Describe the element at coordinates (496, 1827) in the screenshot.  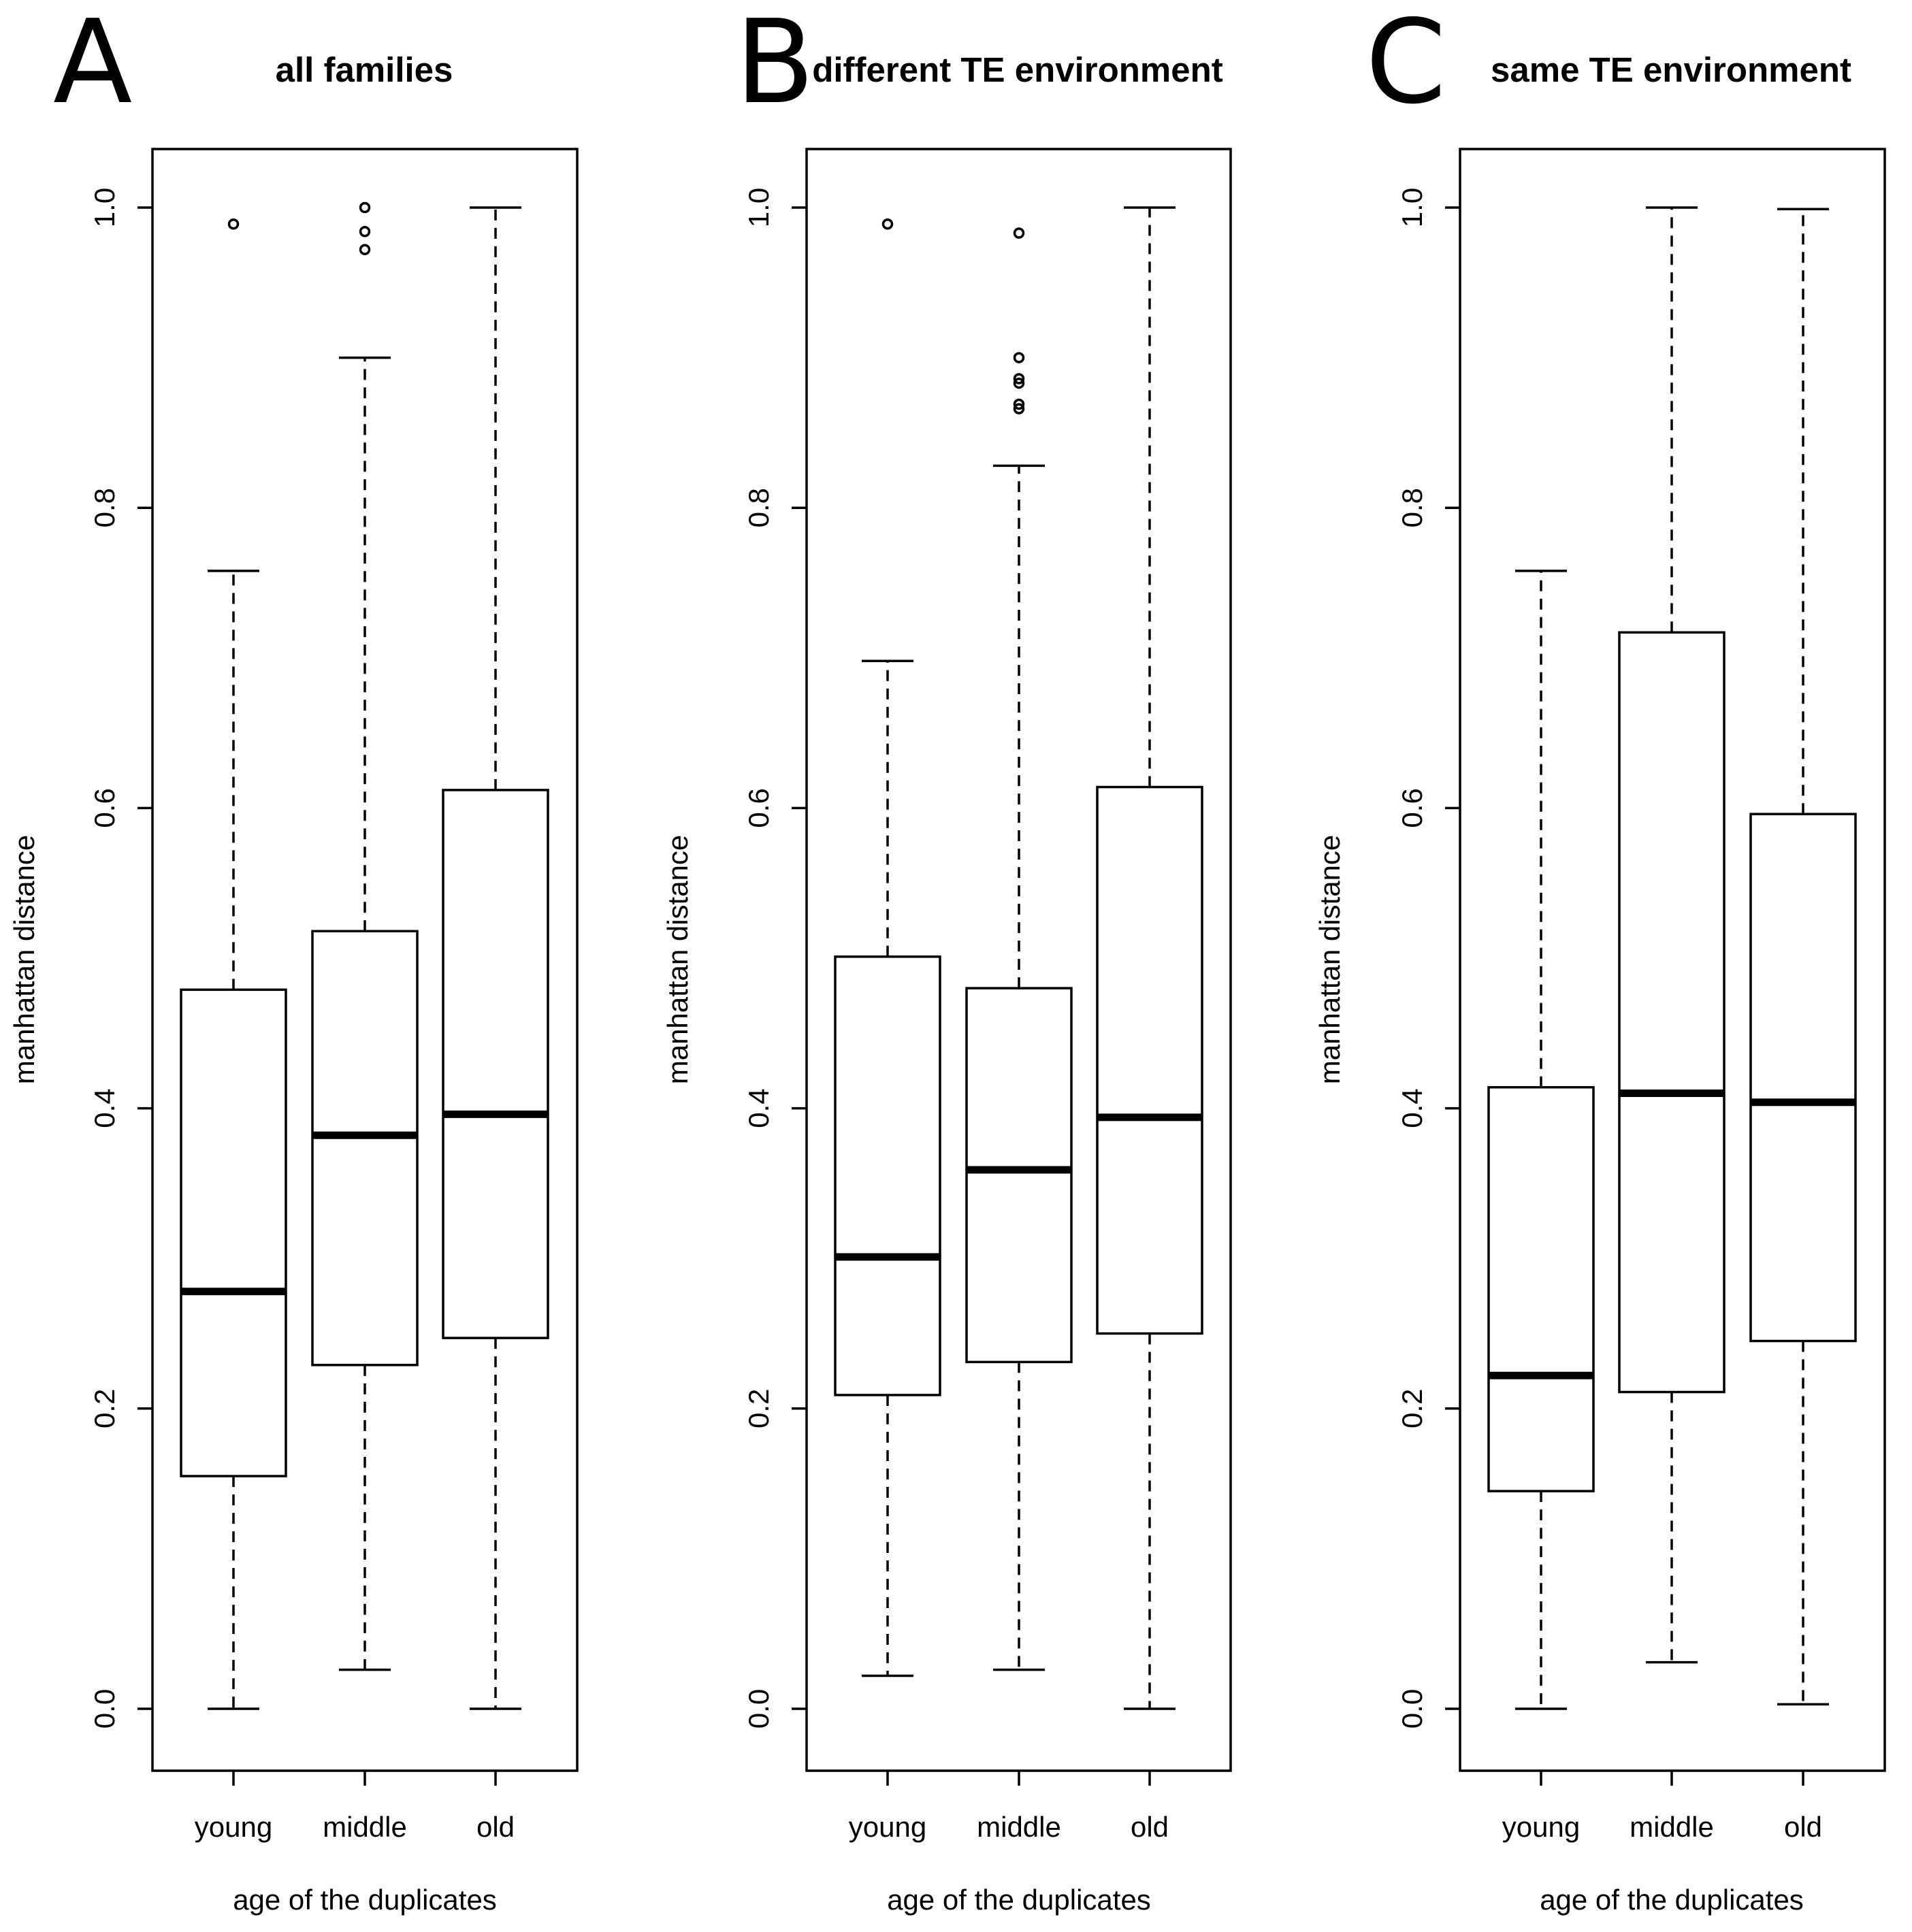
I see `panel-a-xtick-label: old` at that location.